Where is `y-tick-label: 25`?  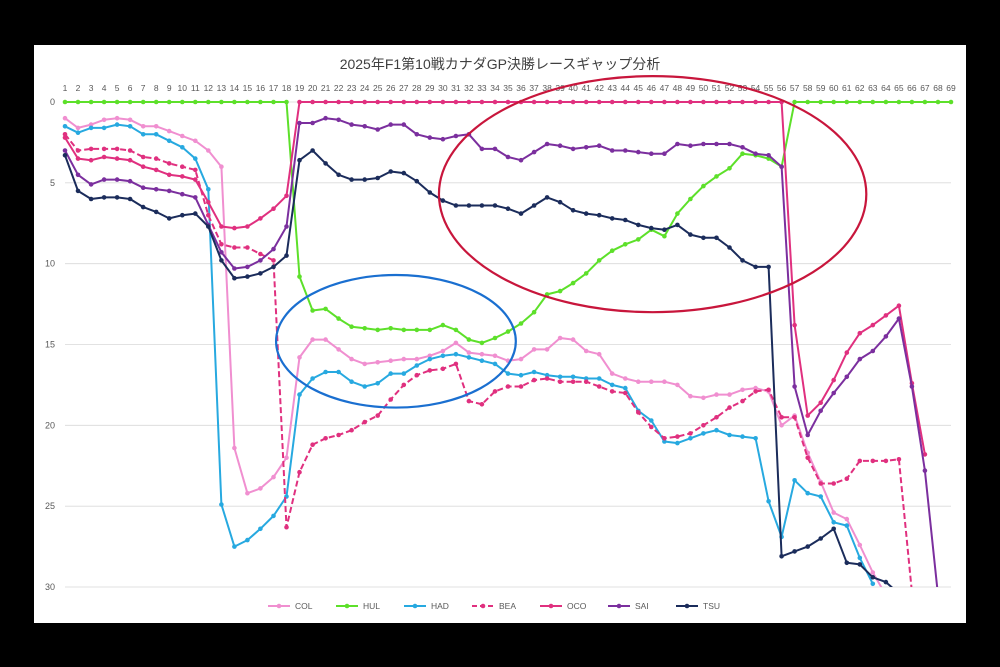 y-tick-label: 25 is located at coordinates (50, 506).